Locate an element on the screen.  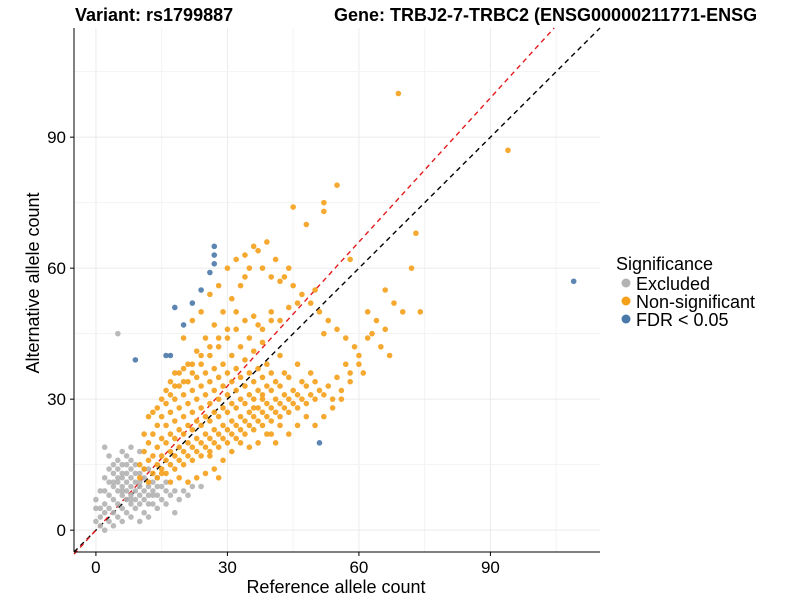
x-tick-label: 30 is located at coordinates (227, 567).